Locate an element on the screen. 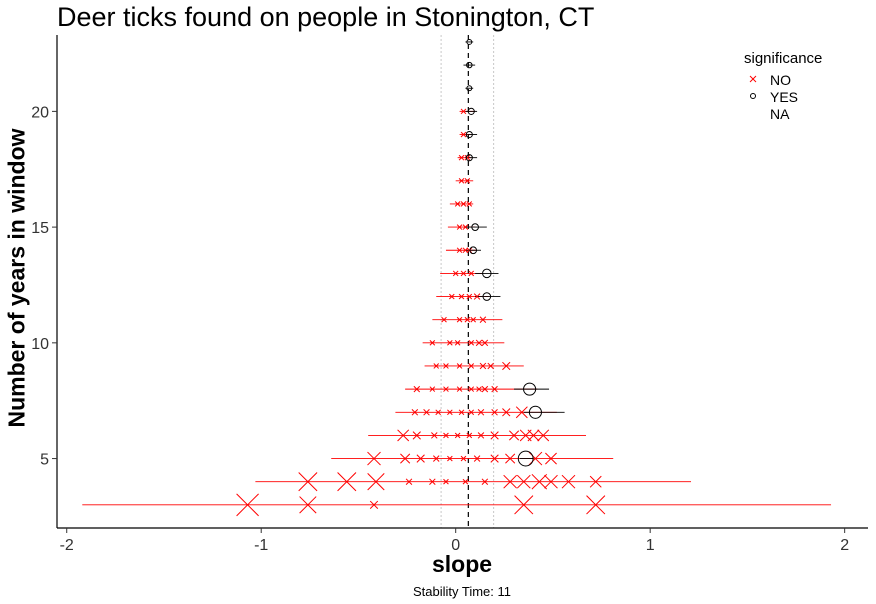 The height and width of the screenshot is (604, 876). y-tick-label: 20 is located at coordinates (40, 112).